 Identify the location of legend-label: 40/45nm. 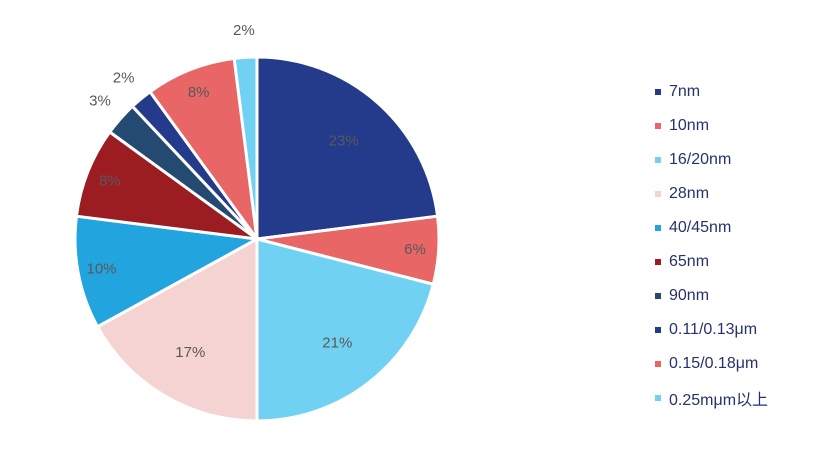
(700, 227).